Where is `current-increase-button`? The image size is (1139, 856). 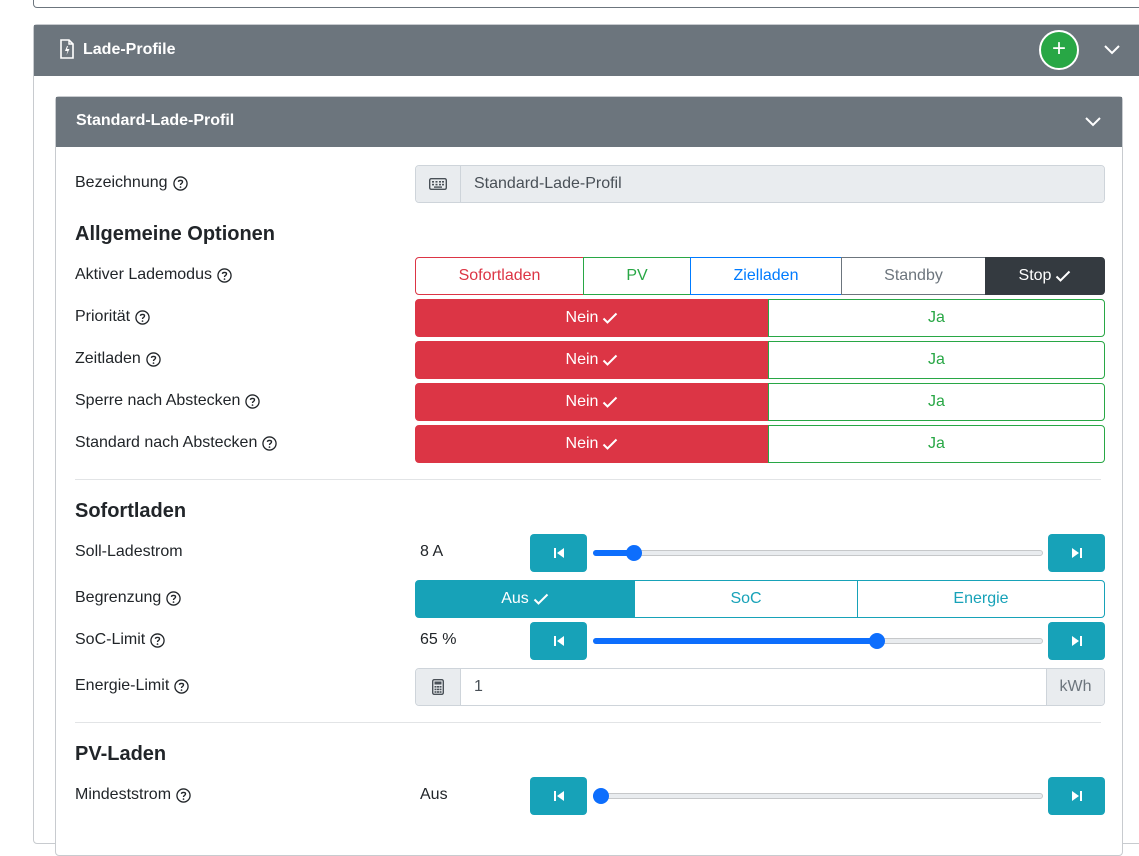 current-increase-button is located at coordinates (1076, 553).